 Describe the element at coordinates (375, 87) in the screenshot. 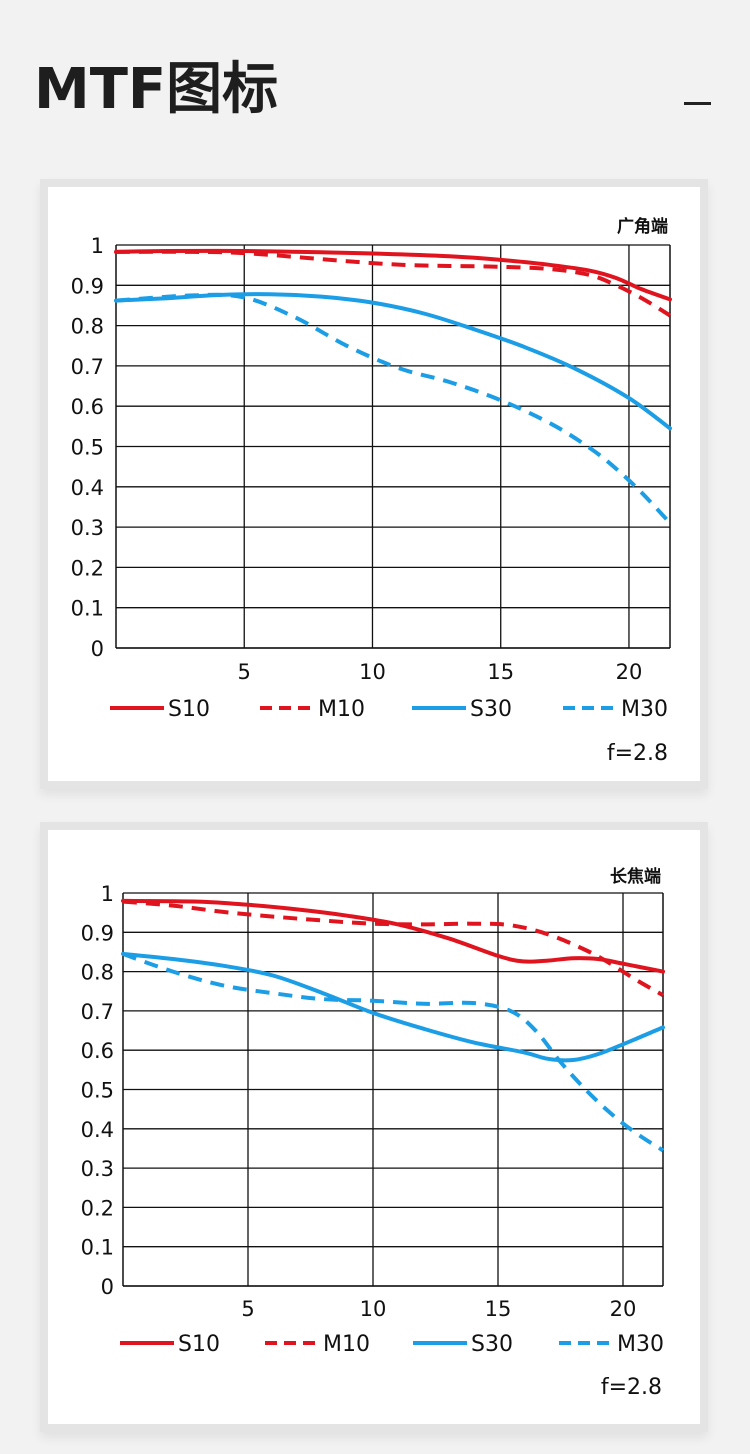

I see `page-header: MTF图标` at that location.